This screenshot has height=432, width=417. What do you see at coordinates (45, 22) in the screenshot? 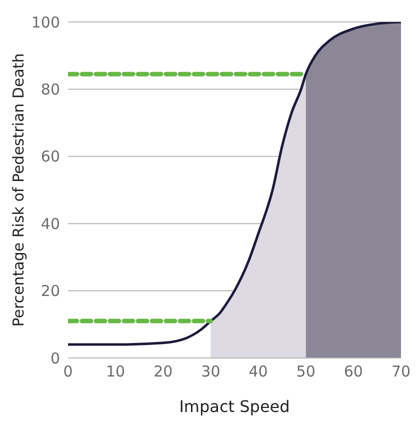
I see `y-tick-label: 100` at bounding box center [45, 22].